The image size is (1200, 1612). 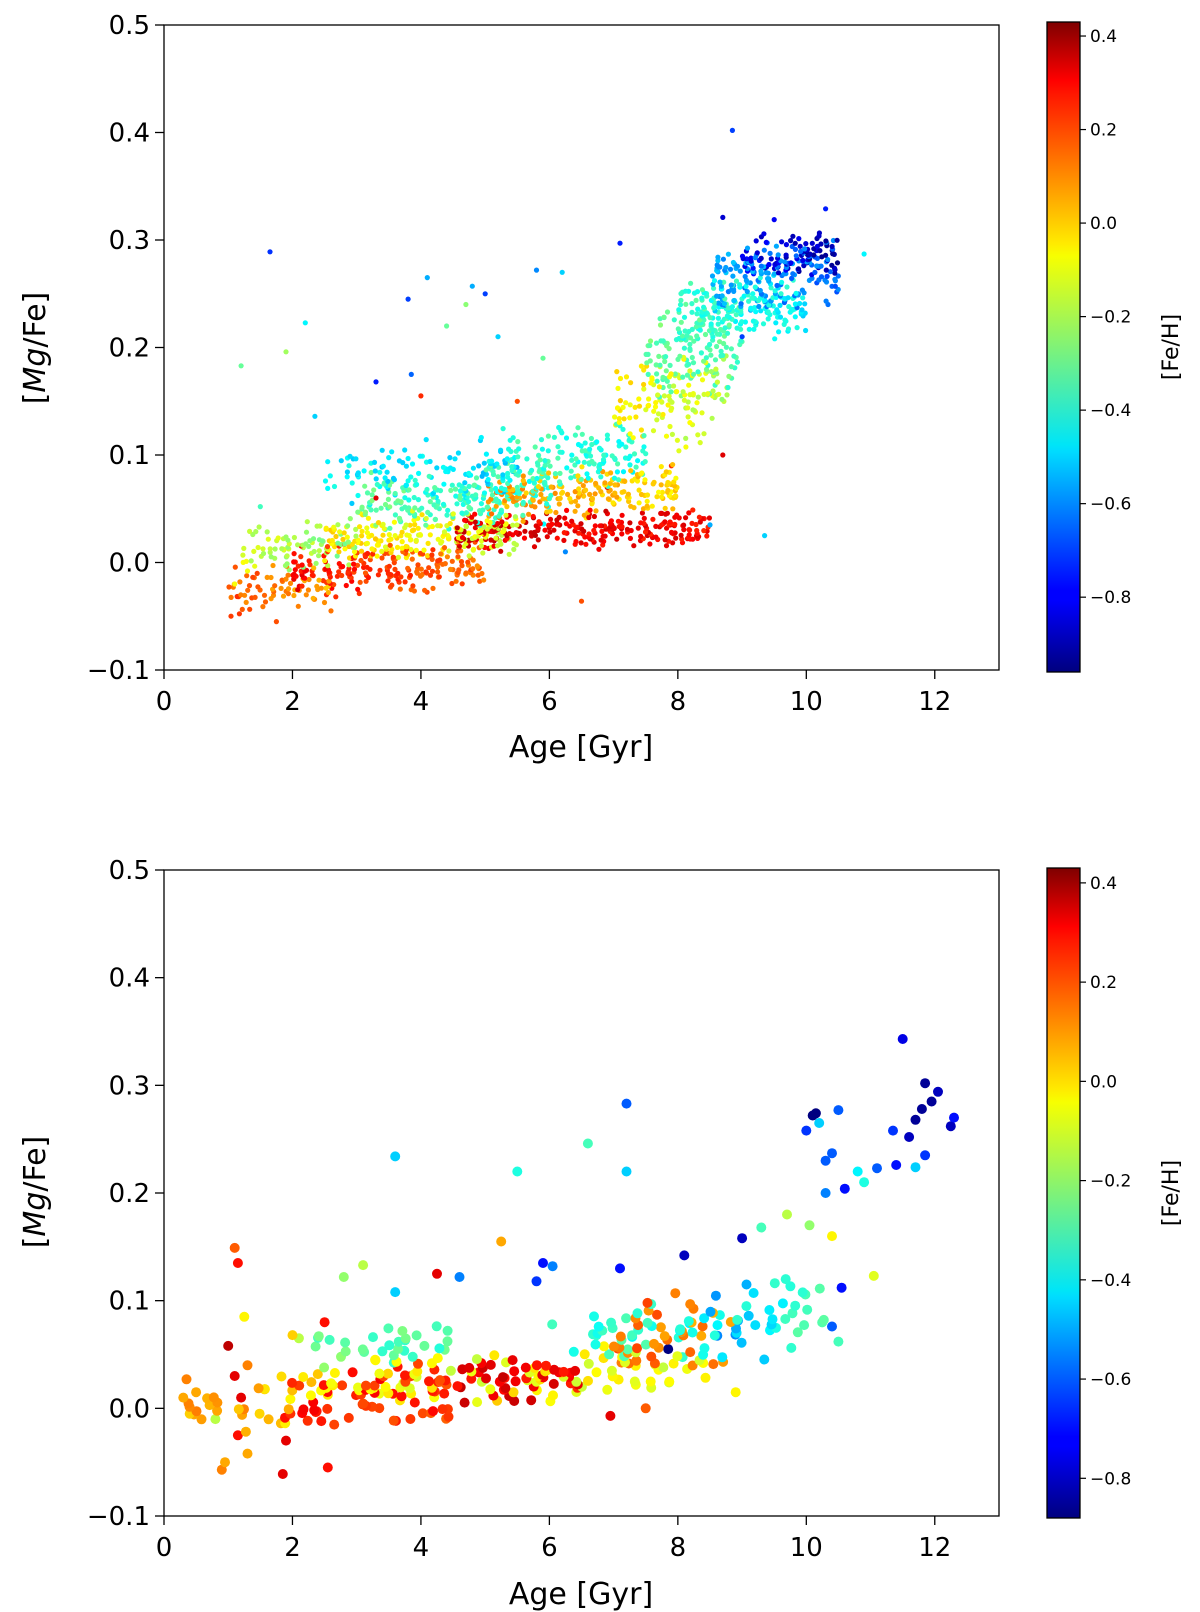 What do you see at coordinates (1103, 37) in the screenshot?
I see `colorbar-tick-label: 0.4` at bounding box center [1103, 37].